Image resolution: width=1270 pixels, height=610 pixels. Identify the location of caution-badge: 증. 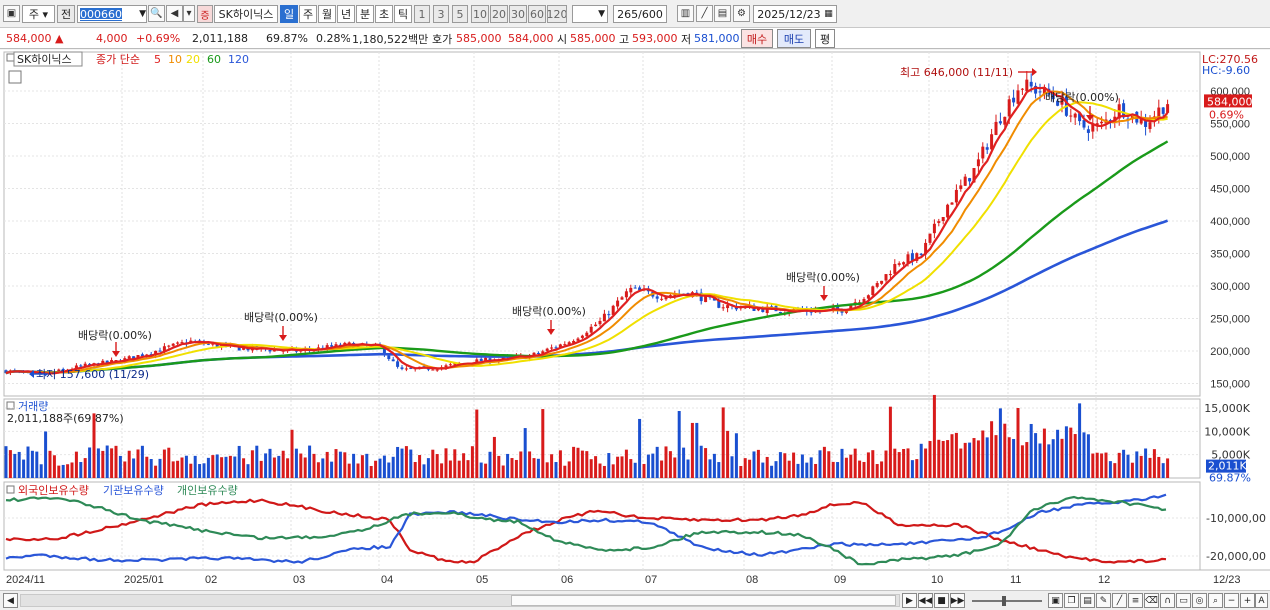
(205, 14).